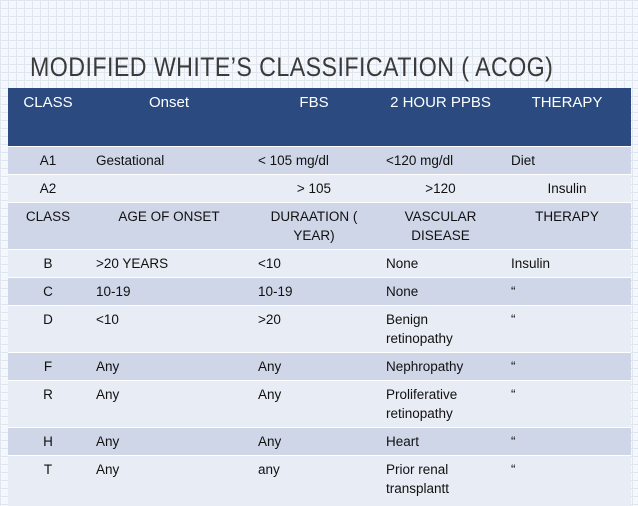 Image resolution: width=638 pixels, height=506 pixels. Describe the element at coordinates (314, 188) in the screenshot. I see `table-cell: > 105` at that location.